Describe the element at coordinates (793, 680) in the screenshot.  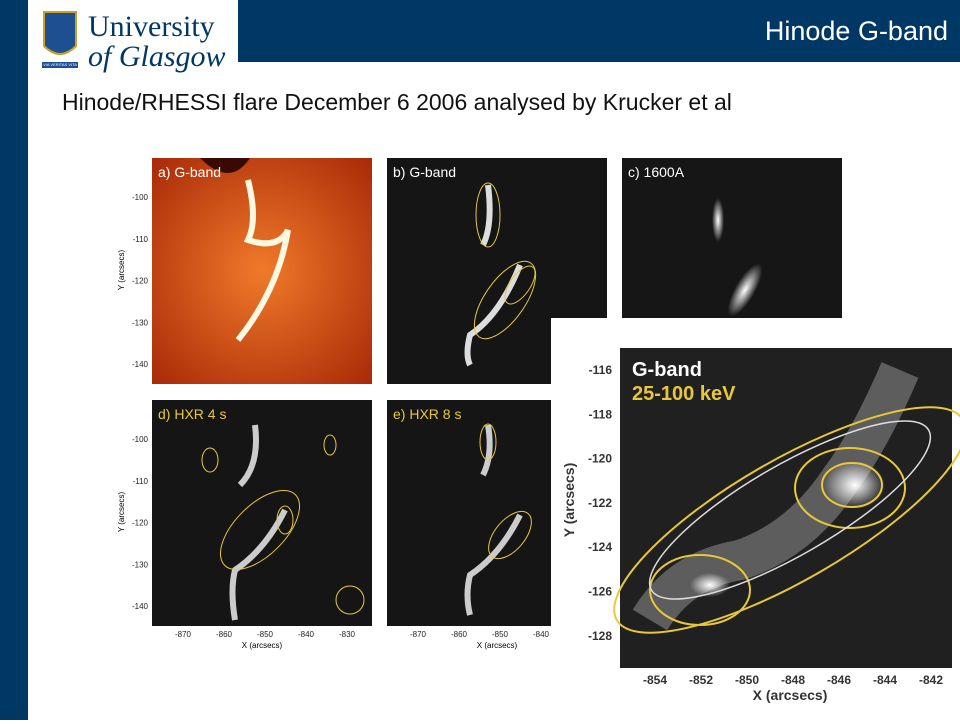
I see `tick-label: -848` at that location.